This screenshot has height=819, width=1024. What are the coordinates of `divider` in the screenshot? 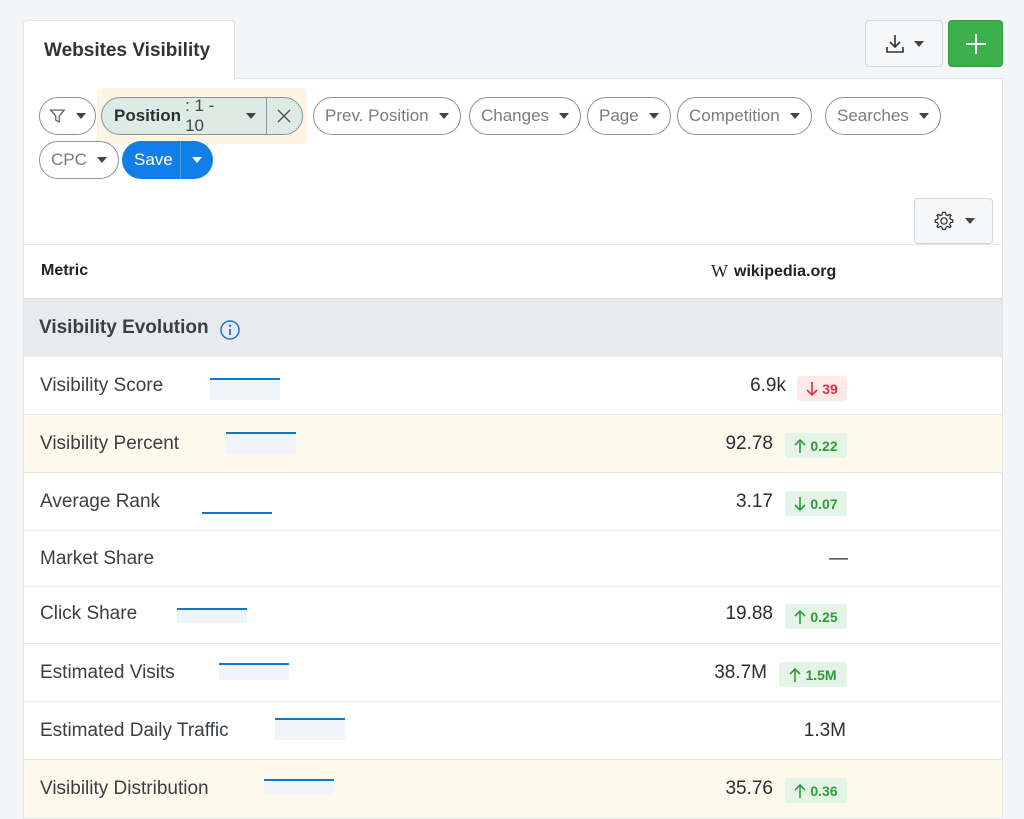 It's located at (513, 244).